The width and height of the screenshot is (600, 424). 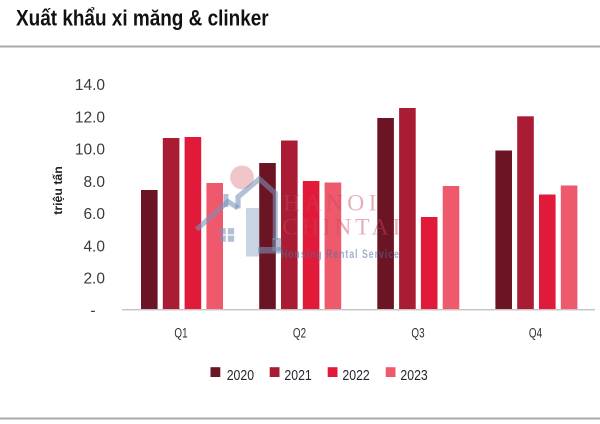 What do you see at coordinates (90, 118) in the screenshot?
I see `svg-text: 12.0` at bounding box center [90, 118].